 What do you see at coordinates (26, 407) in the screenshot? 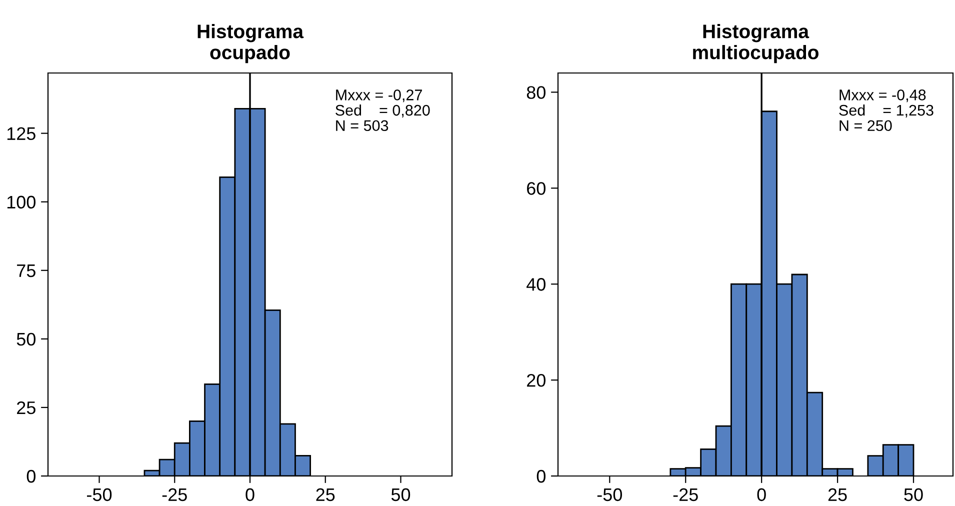
I see `y-tick-label: 25` at bounding box center [26, 407].